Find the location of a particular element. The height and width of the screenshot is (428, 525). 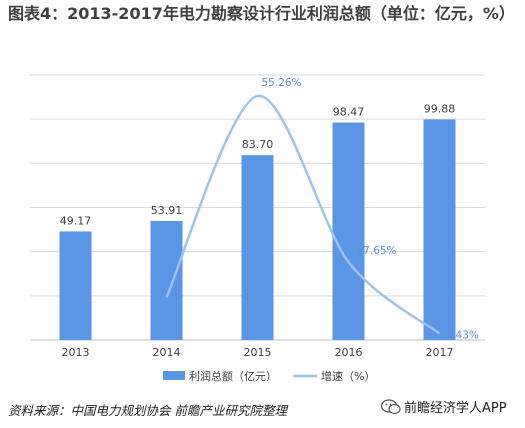

bar-label-2014: 53.91 is located at coordinates (167, 210).